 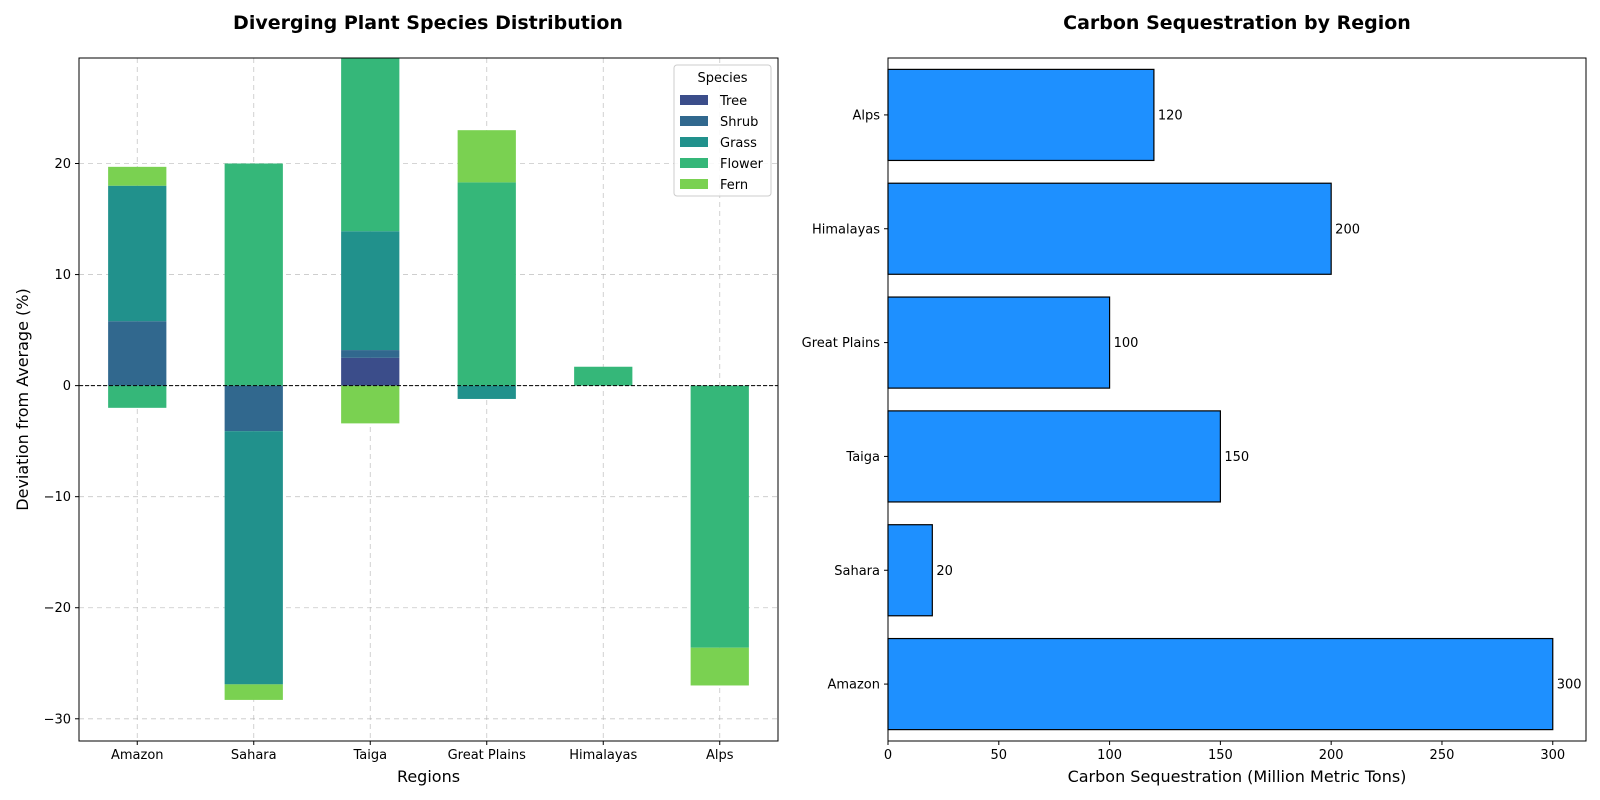 What do you see at coordinates (1126, 343) in the screenshot?
I see `bar-value-label: 100` at bounding box center [1126, 343].